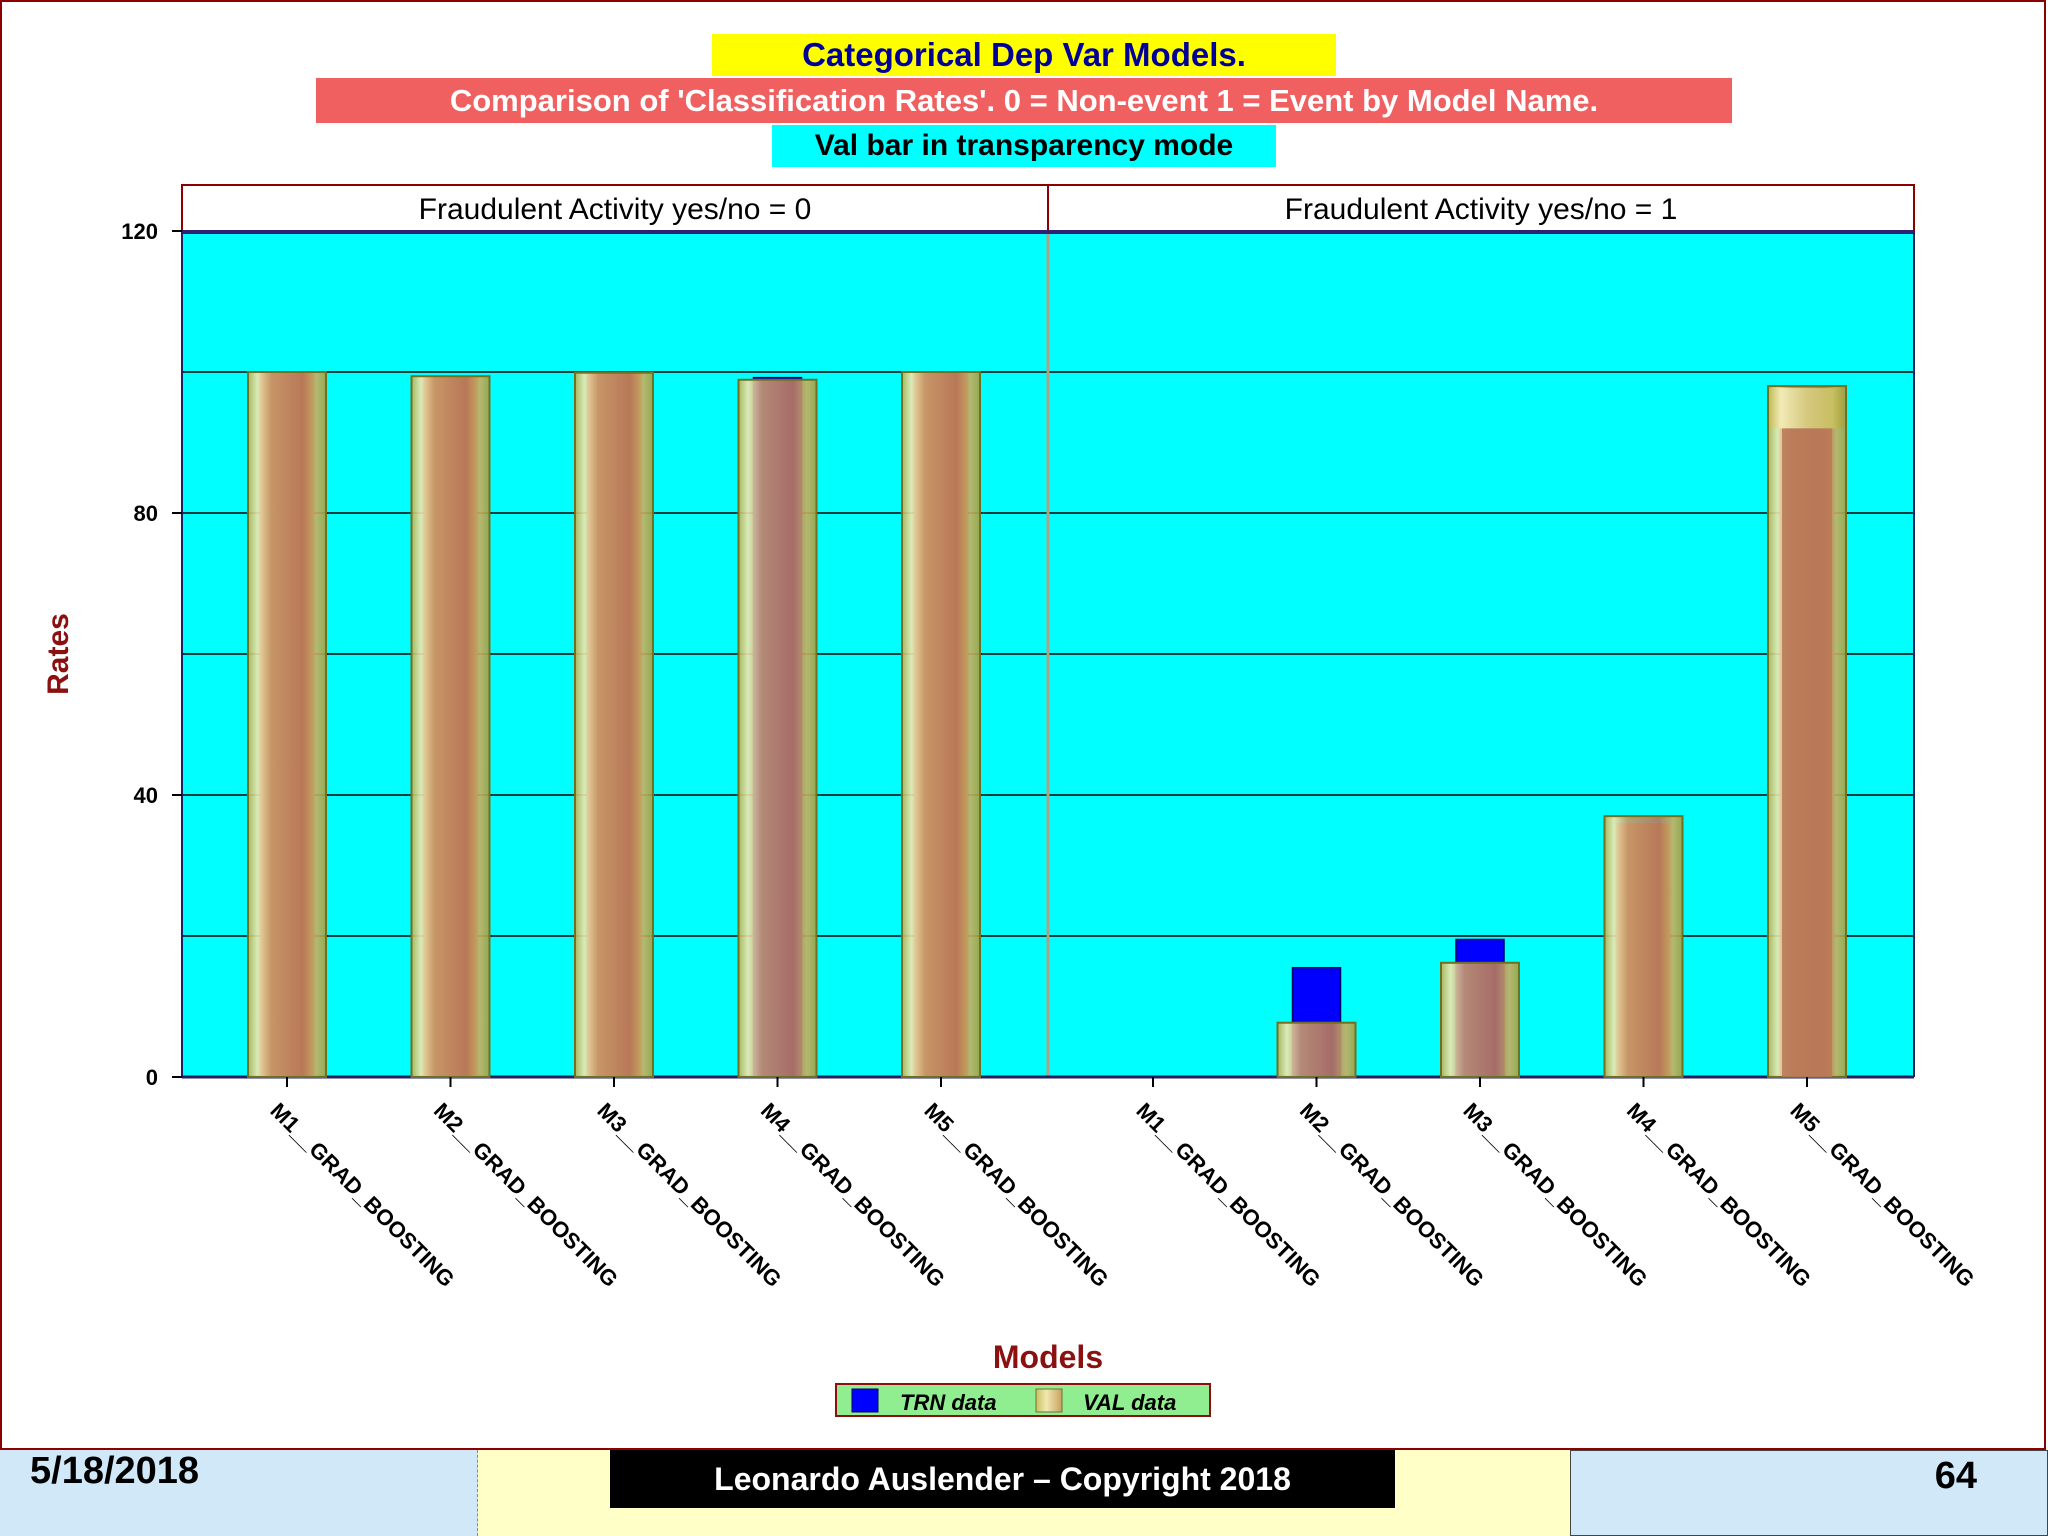 The height and width of the screenshot is (1536, 2048). Describe the element at coordinates (58, 654) in the screenshot. I see `y-axis-label: Rates` at that location.